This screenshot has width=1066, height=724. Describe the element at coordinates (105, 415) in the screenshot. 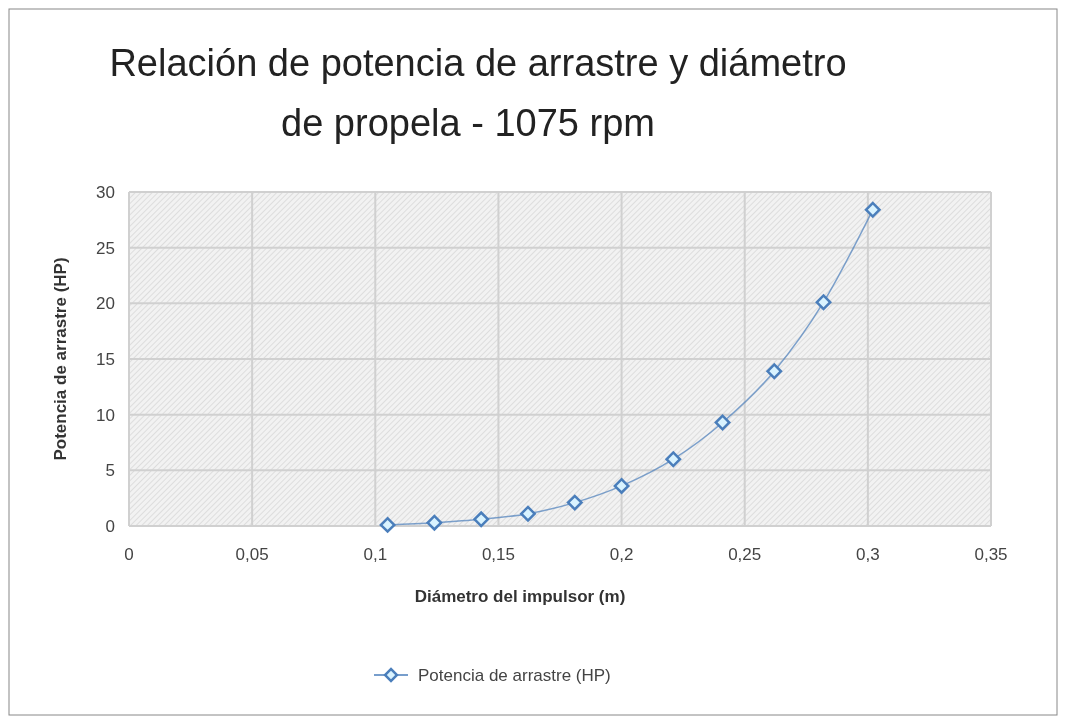

I see `y-tick-label: 10` at that location.